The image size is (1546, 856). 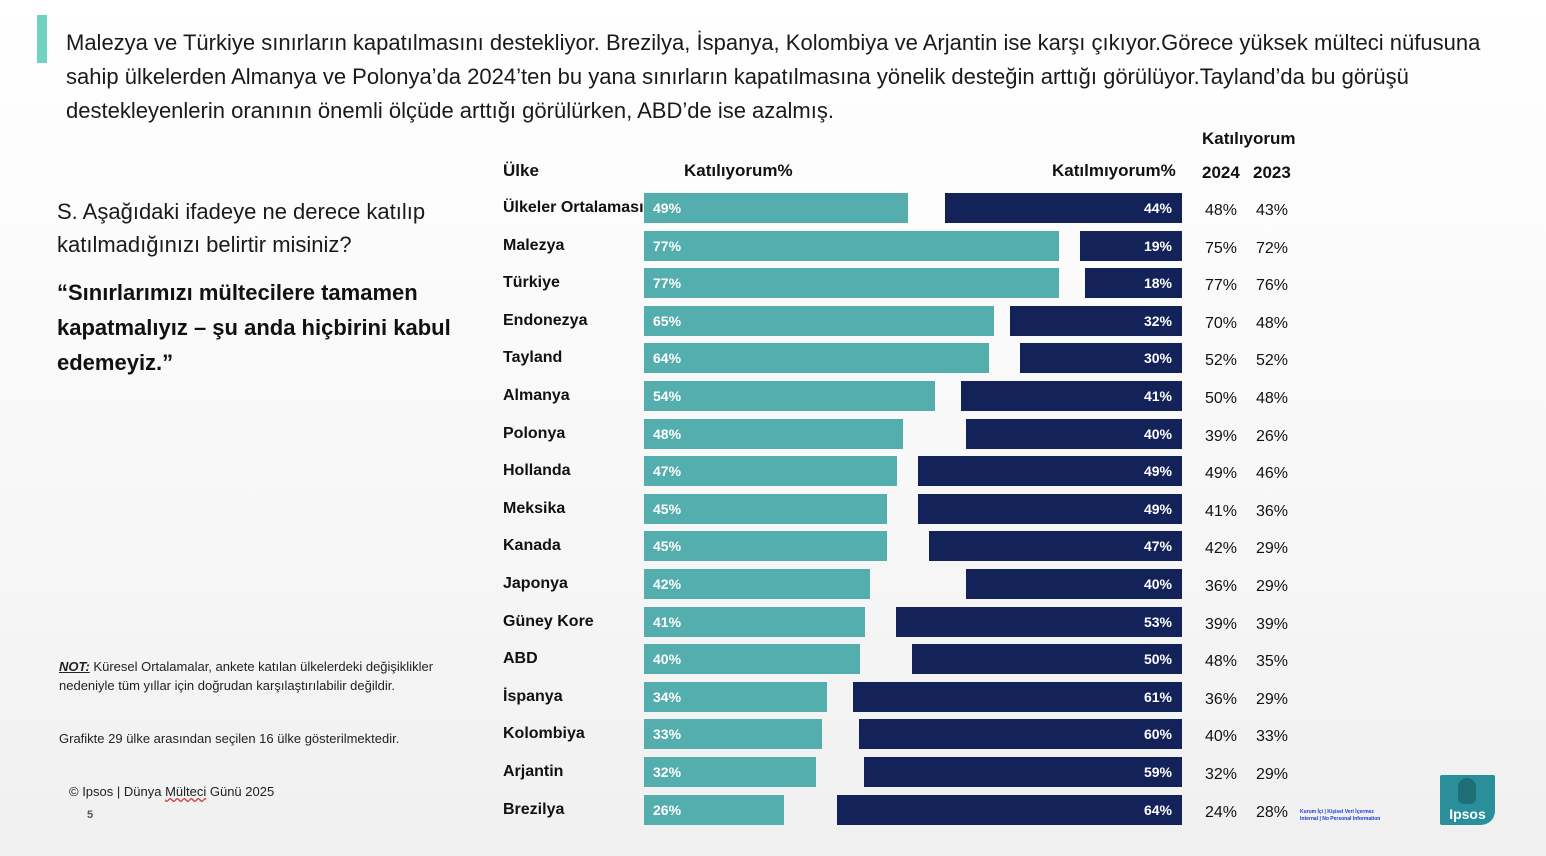 What do you see at coordinates (42, 39) in the screenshot?
I see `accent-bar` at bounding box center [42, 39].